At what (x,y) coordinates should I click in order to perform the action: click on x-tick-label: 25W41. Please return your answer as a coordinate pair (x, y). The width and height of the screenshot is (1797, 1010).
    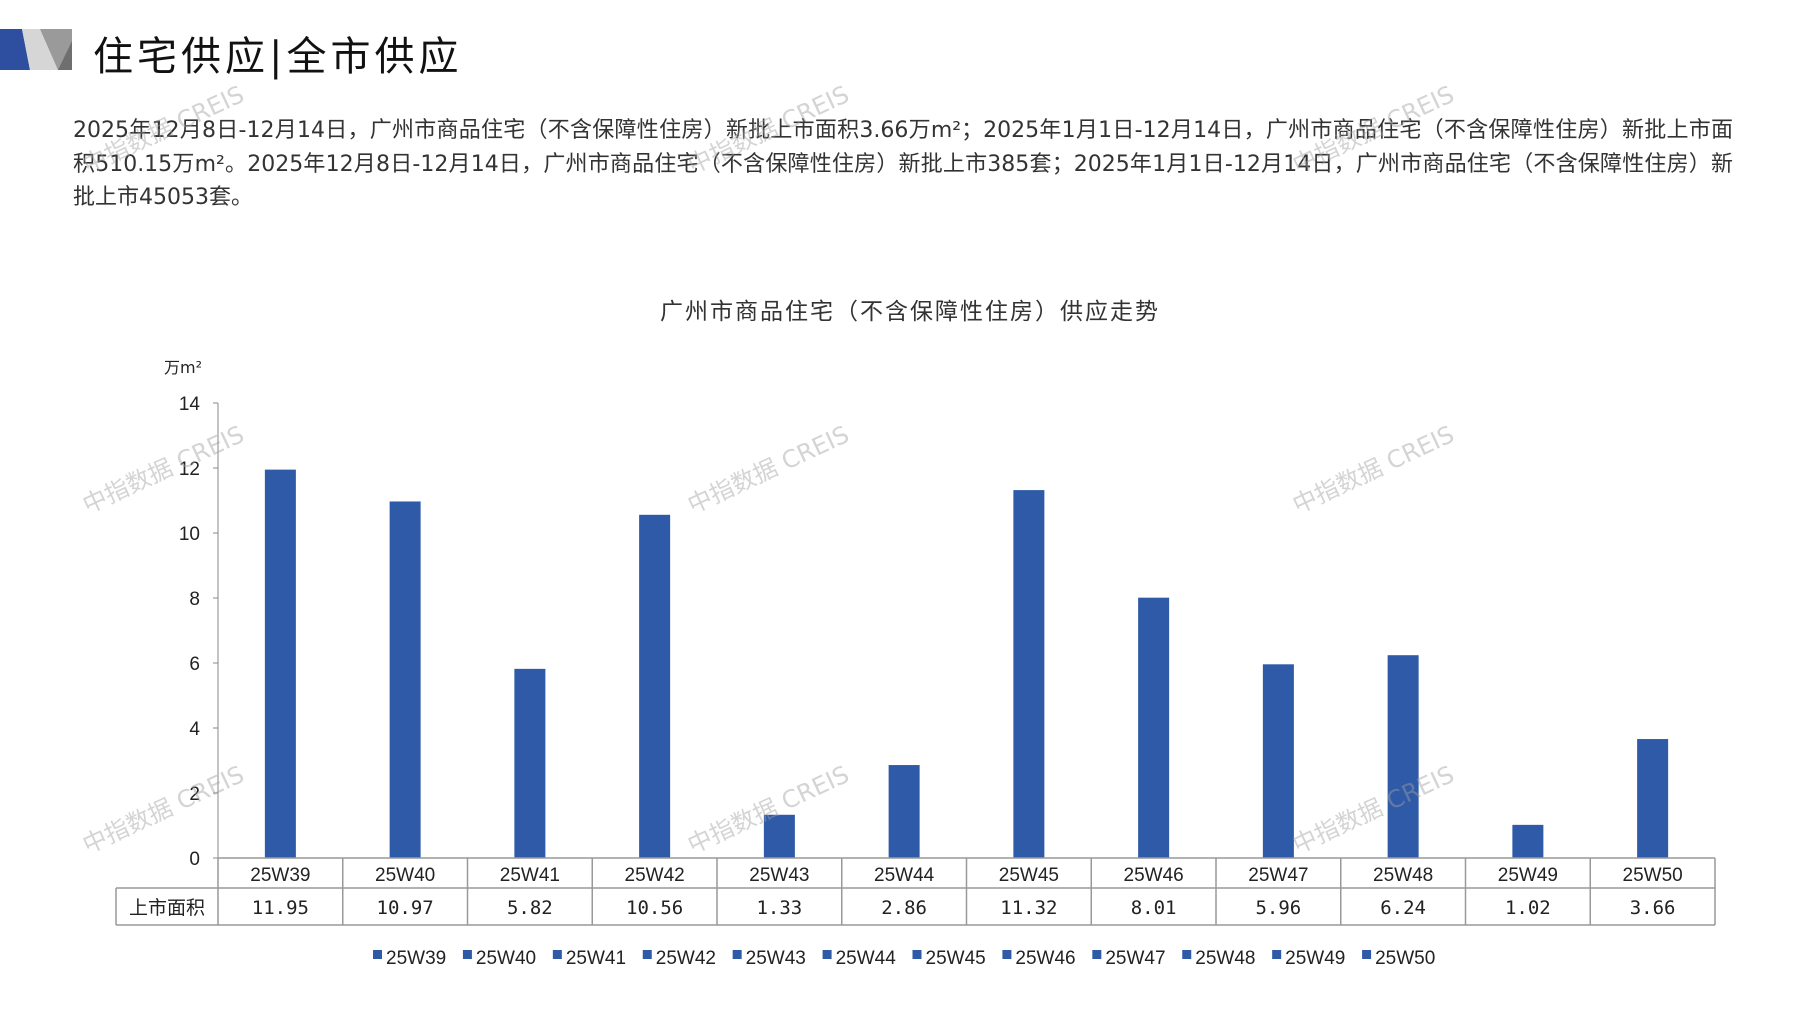
    Looking at the image, I should click on (530, 875).